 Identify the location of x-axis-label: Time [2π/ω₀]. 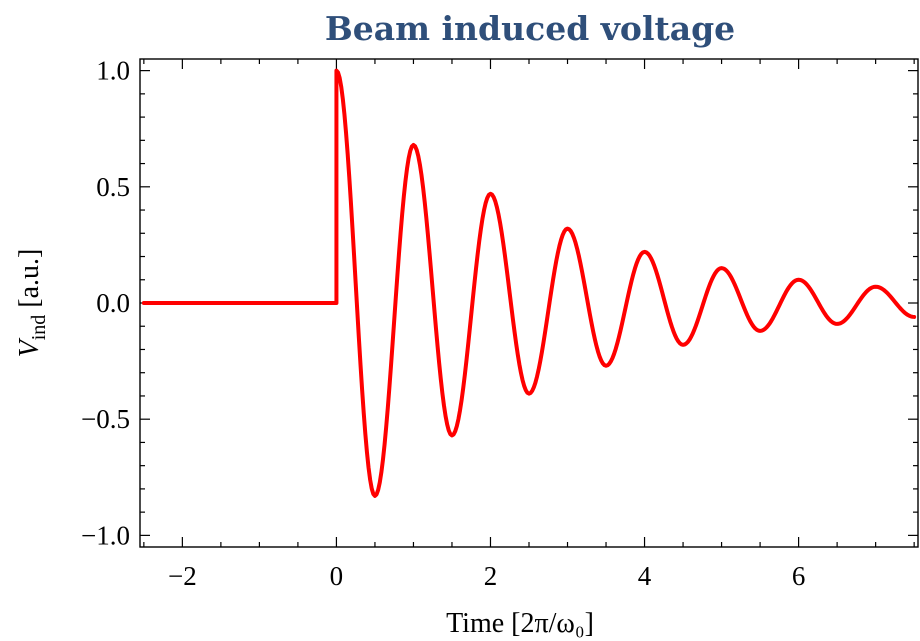
(520, 623).